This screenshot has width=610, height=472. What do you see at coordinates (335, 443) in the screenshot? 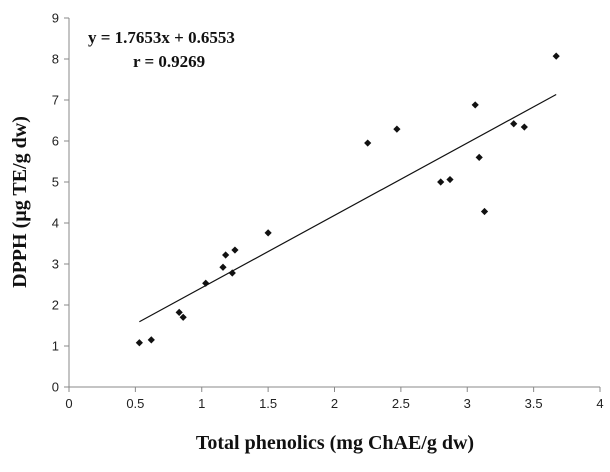
I see `x-axis-title: Total phenolics (mg ChAE/g dw)` at bounding box center [335, 443].